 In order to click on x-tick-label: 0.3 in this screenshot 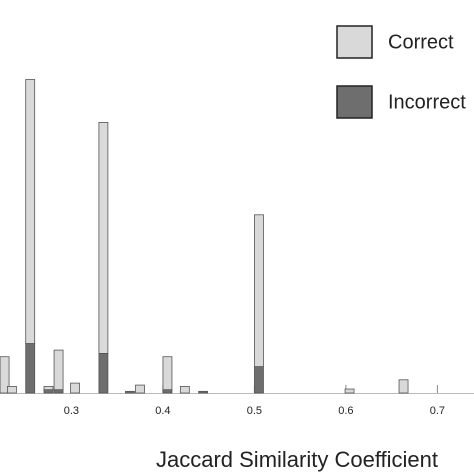, I will do `click(71, 411)`.